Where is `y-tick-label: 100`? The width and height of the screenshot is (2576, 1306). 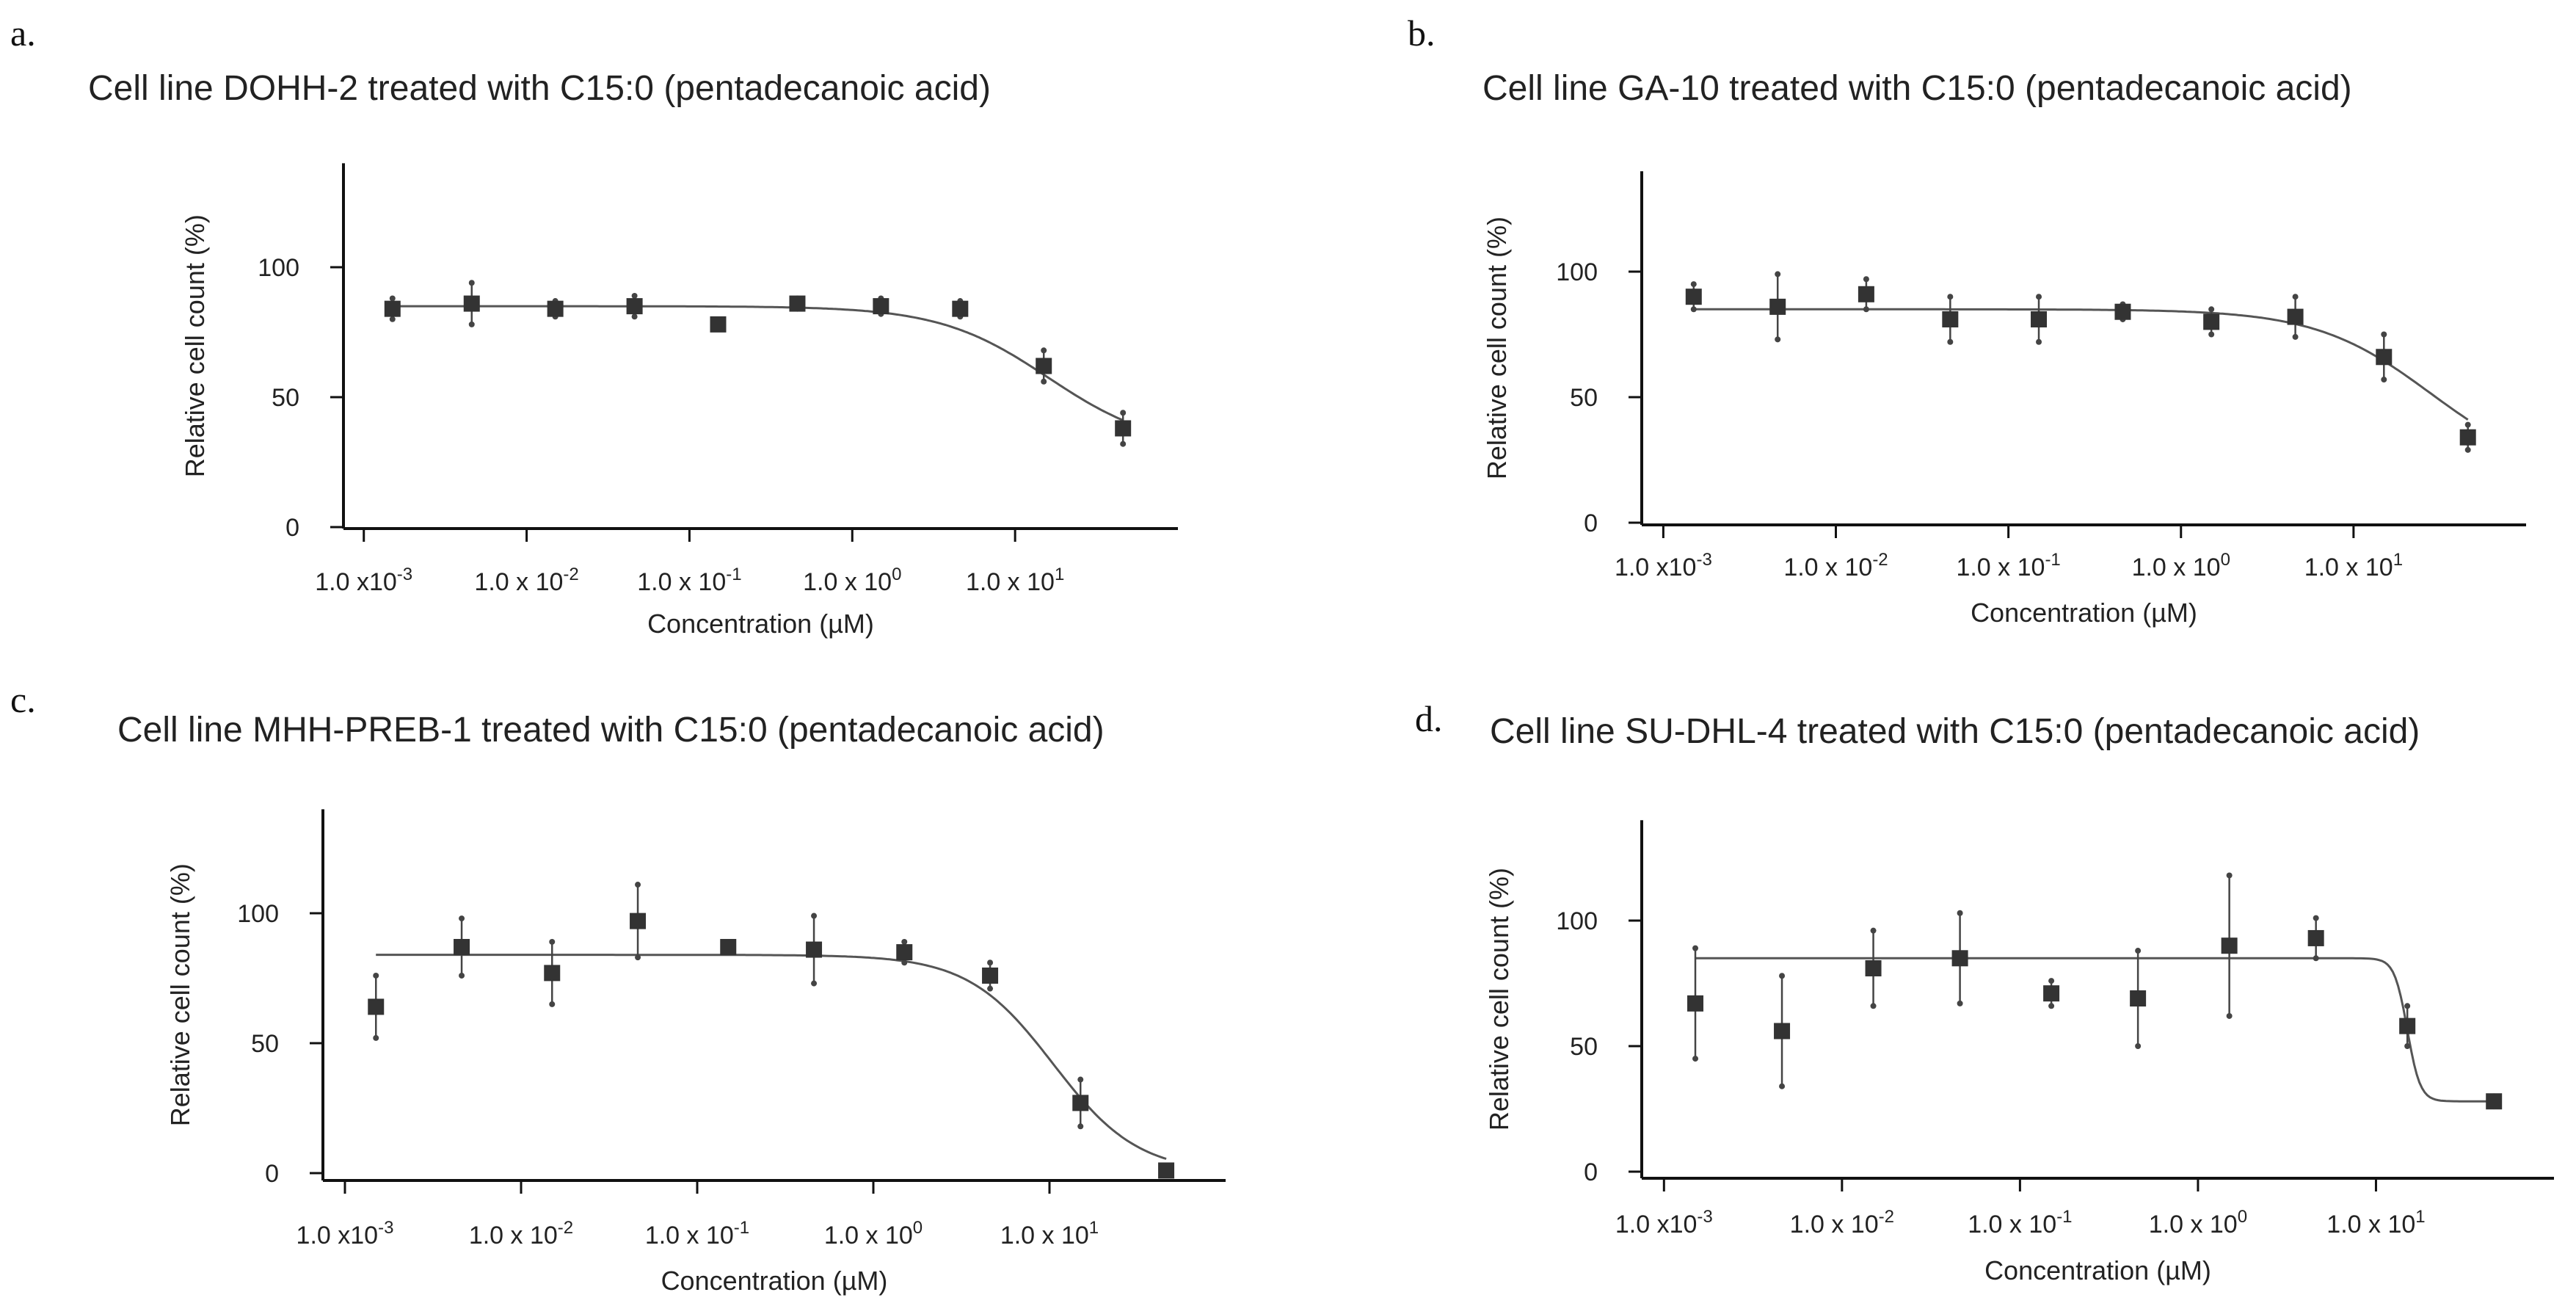
y-tick-label: 100 is located at coordinates (258, 914).